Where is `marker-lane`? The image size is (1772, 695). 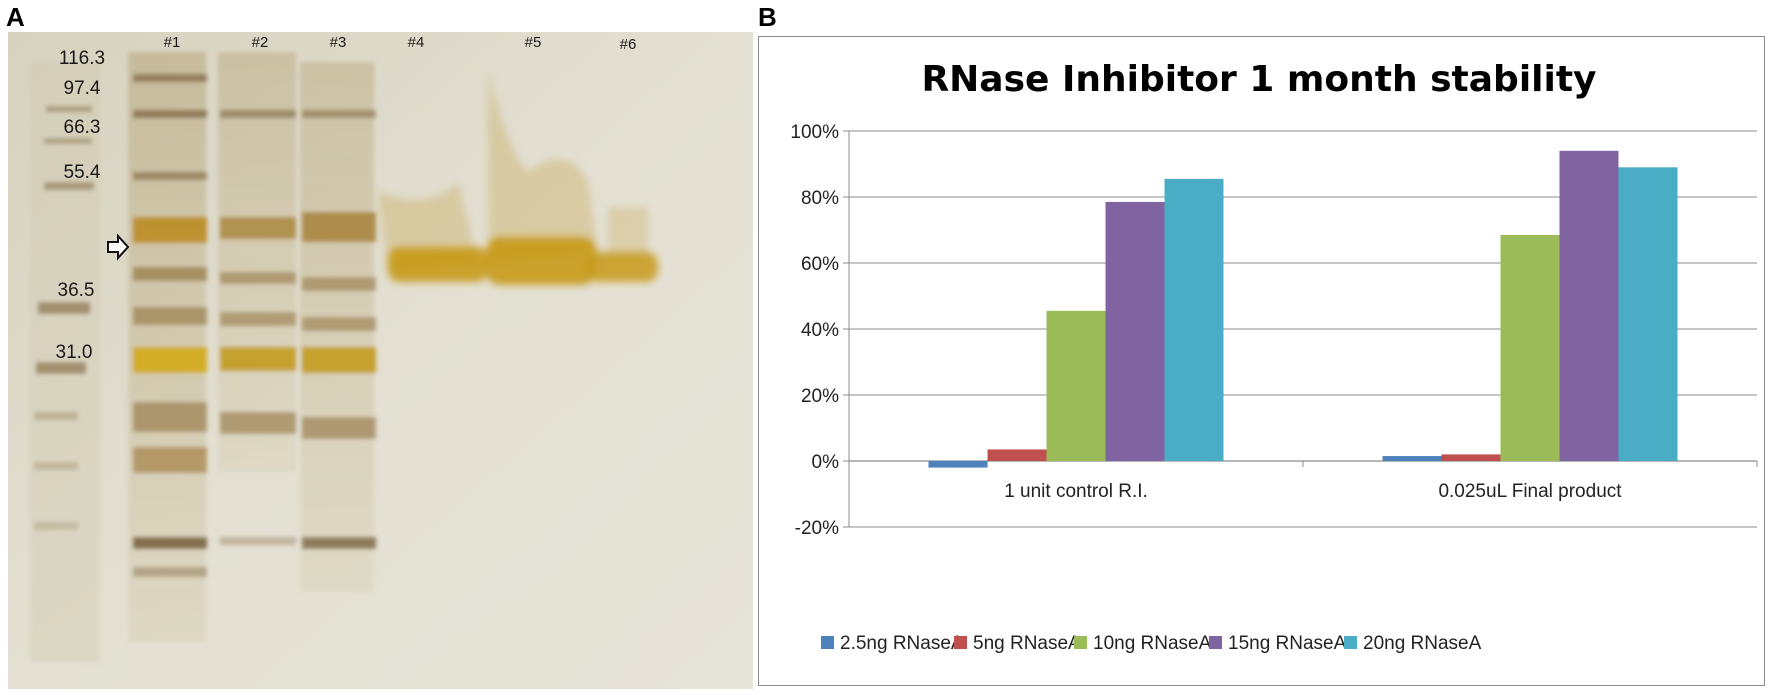
marker-lane is located at coordinates (65, 362).